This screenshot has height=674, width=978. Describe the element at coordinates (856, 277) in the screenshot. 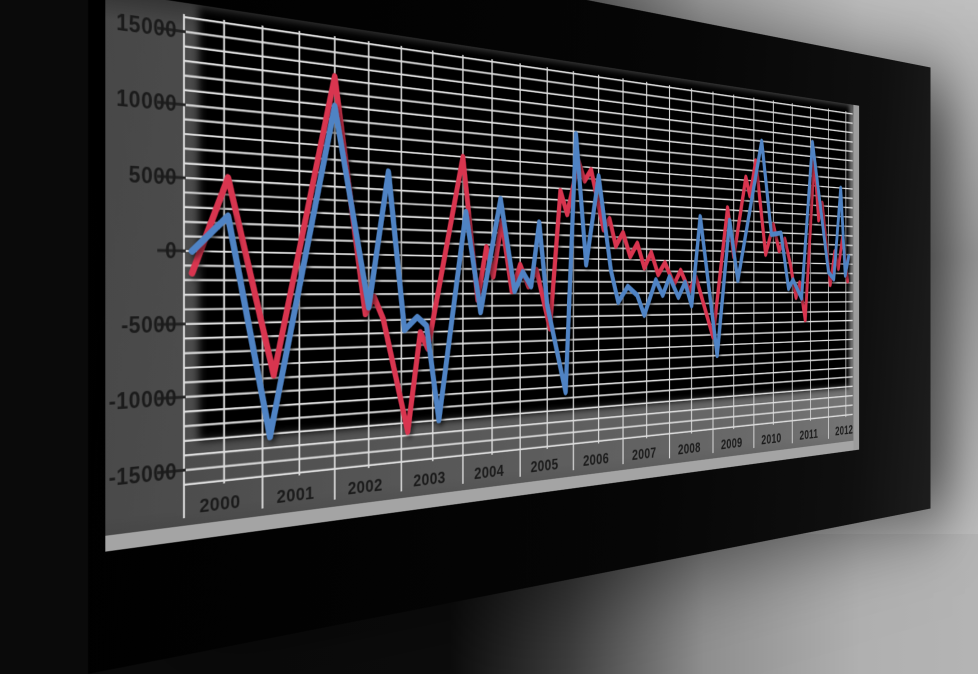

I see `face-edge-highlight-right` at that location.